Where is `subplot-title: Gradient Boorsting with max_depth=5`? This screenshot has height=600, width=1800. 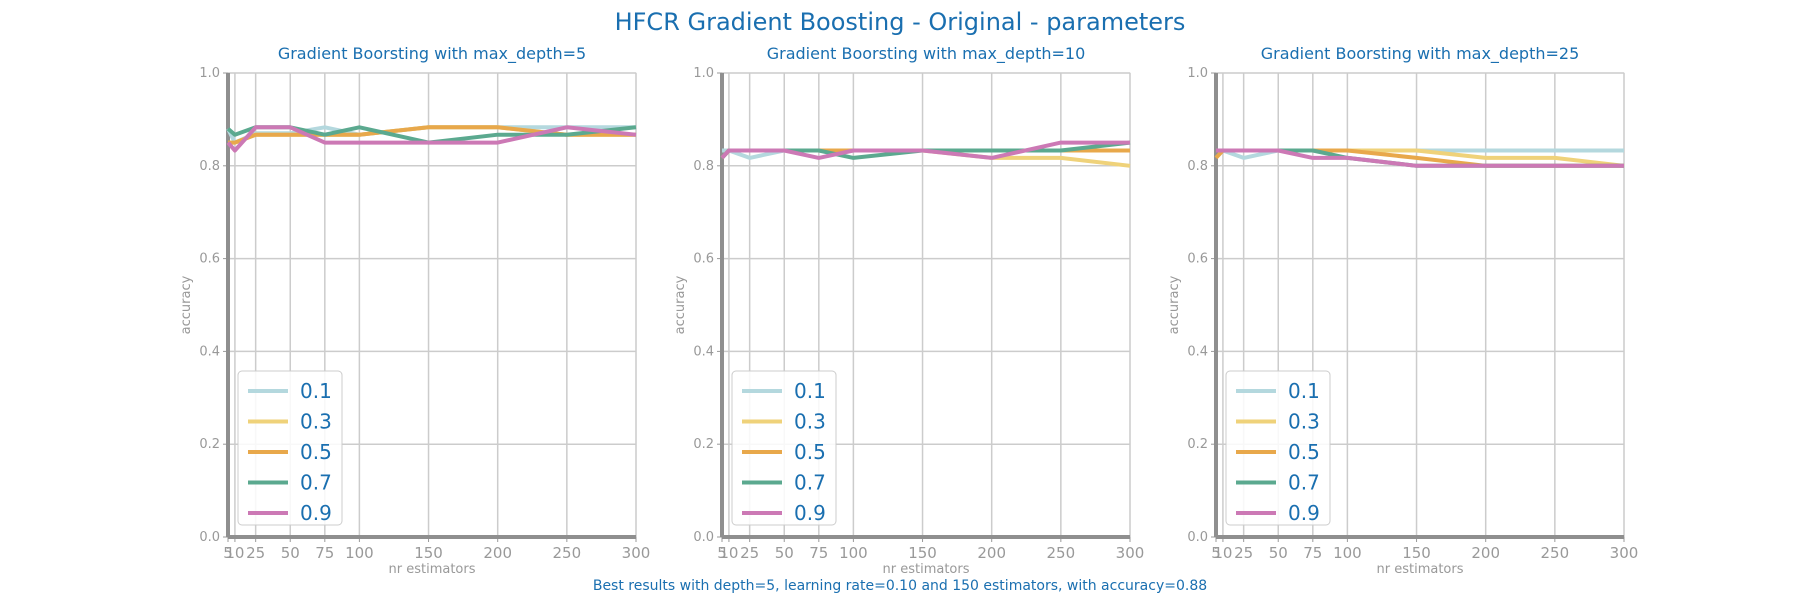
subplot-title: Gradient Boorsting with max_depth=5 is located at coordinates (432, 54).